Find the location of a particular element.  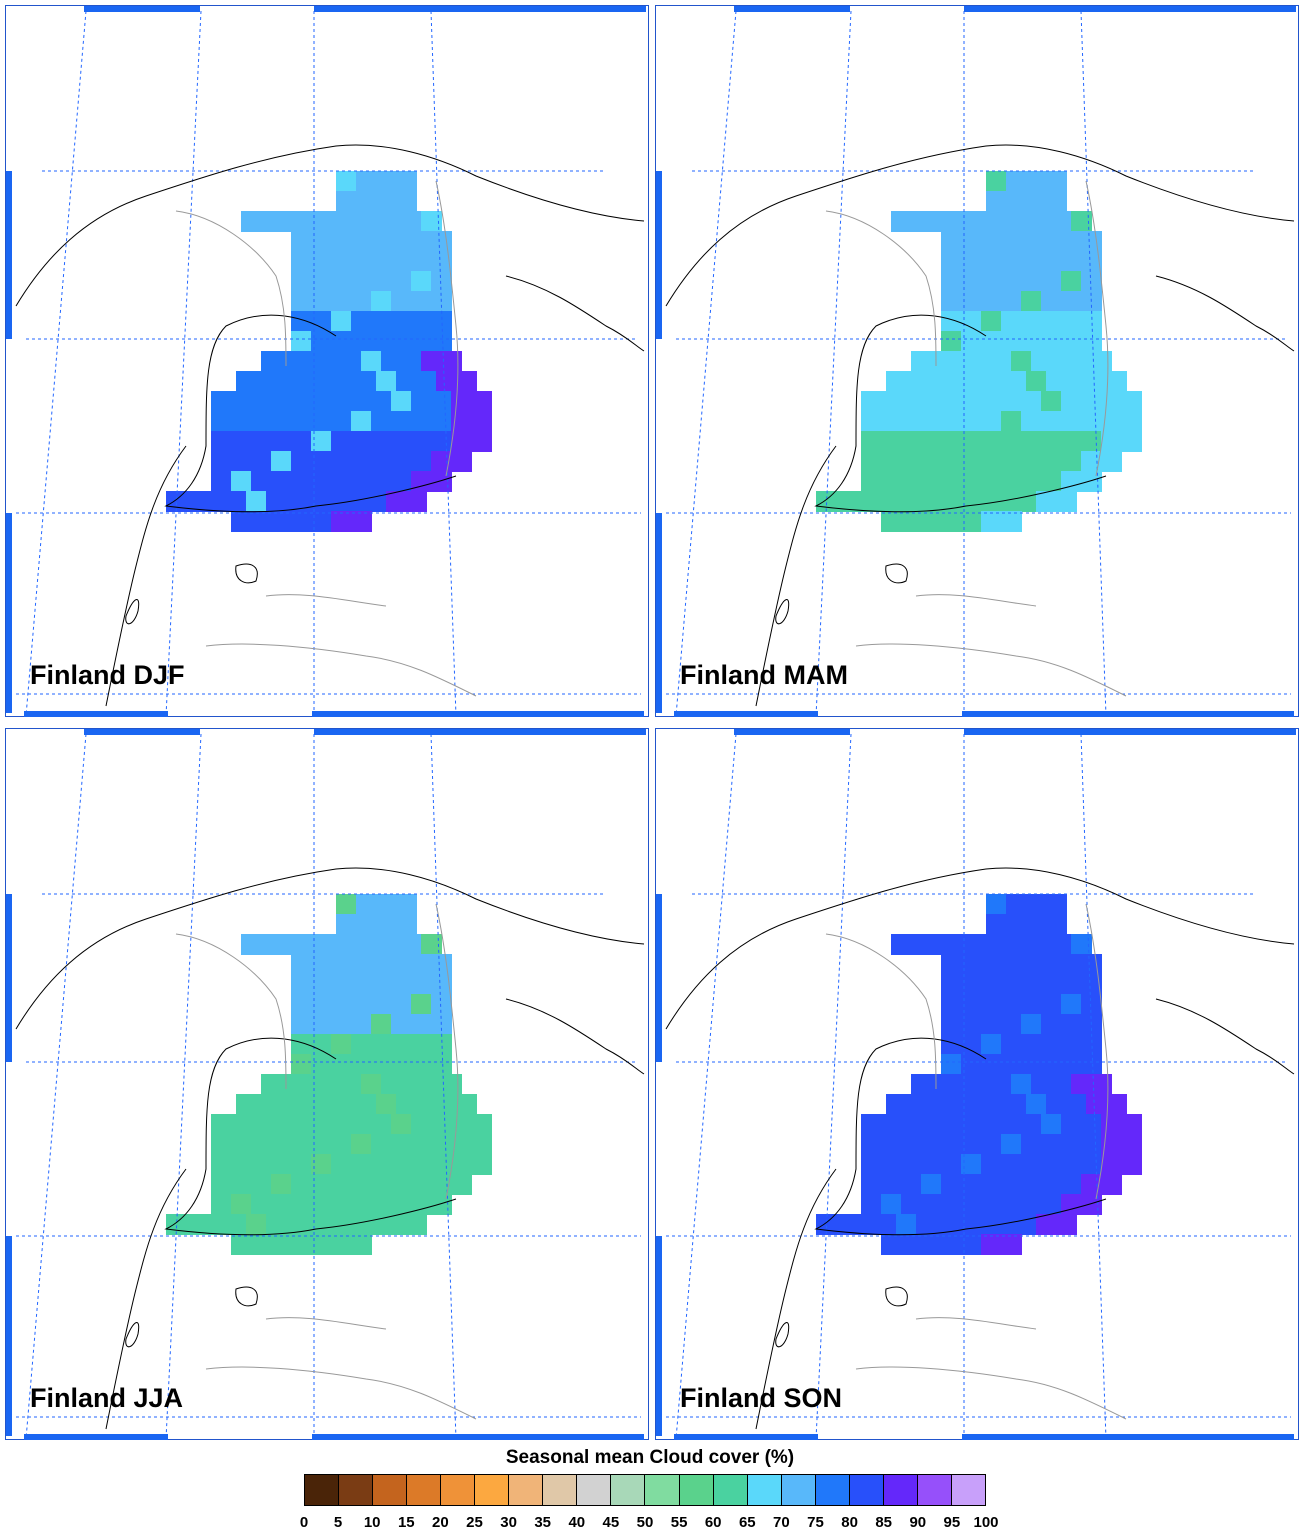

colorbar-tick-label: 80 is located at coordinates (849, 1522).